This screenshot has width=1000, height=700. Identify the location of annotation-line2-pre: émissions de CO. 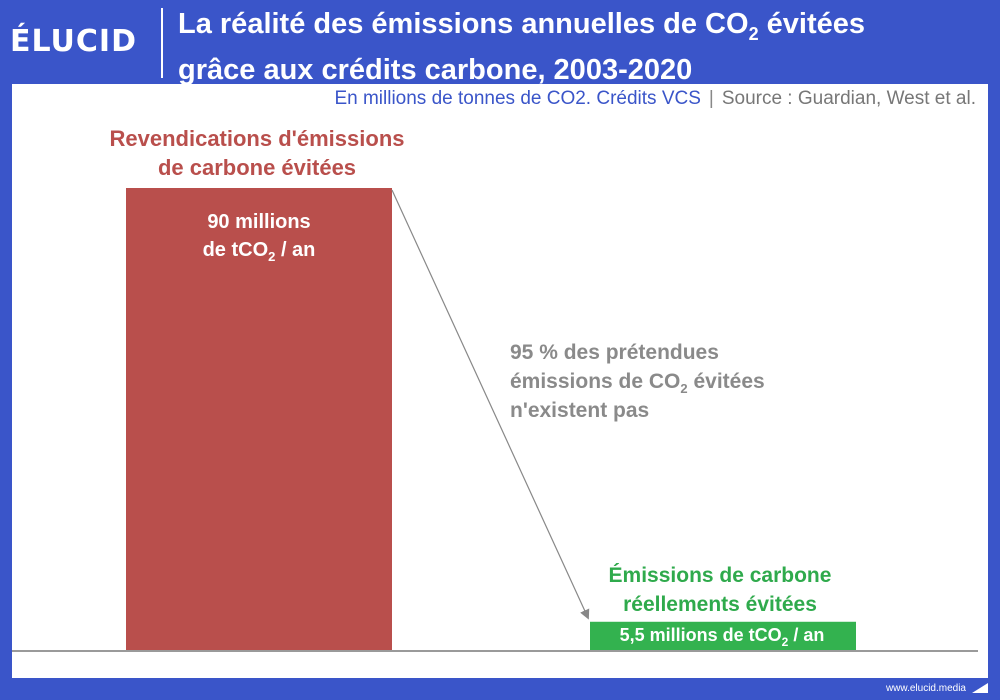
(595, 381).